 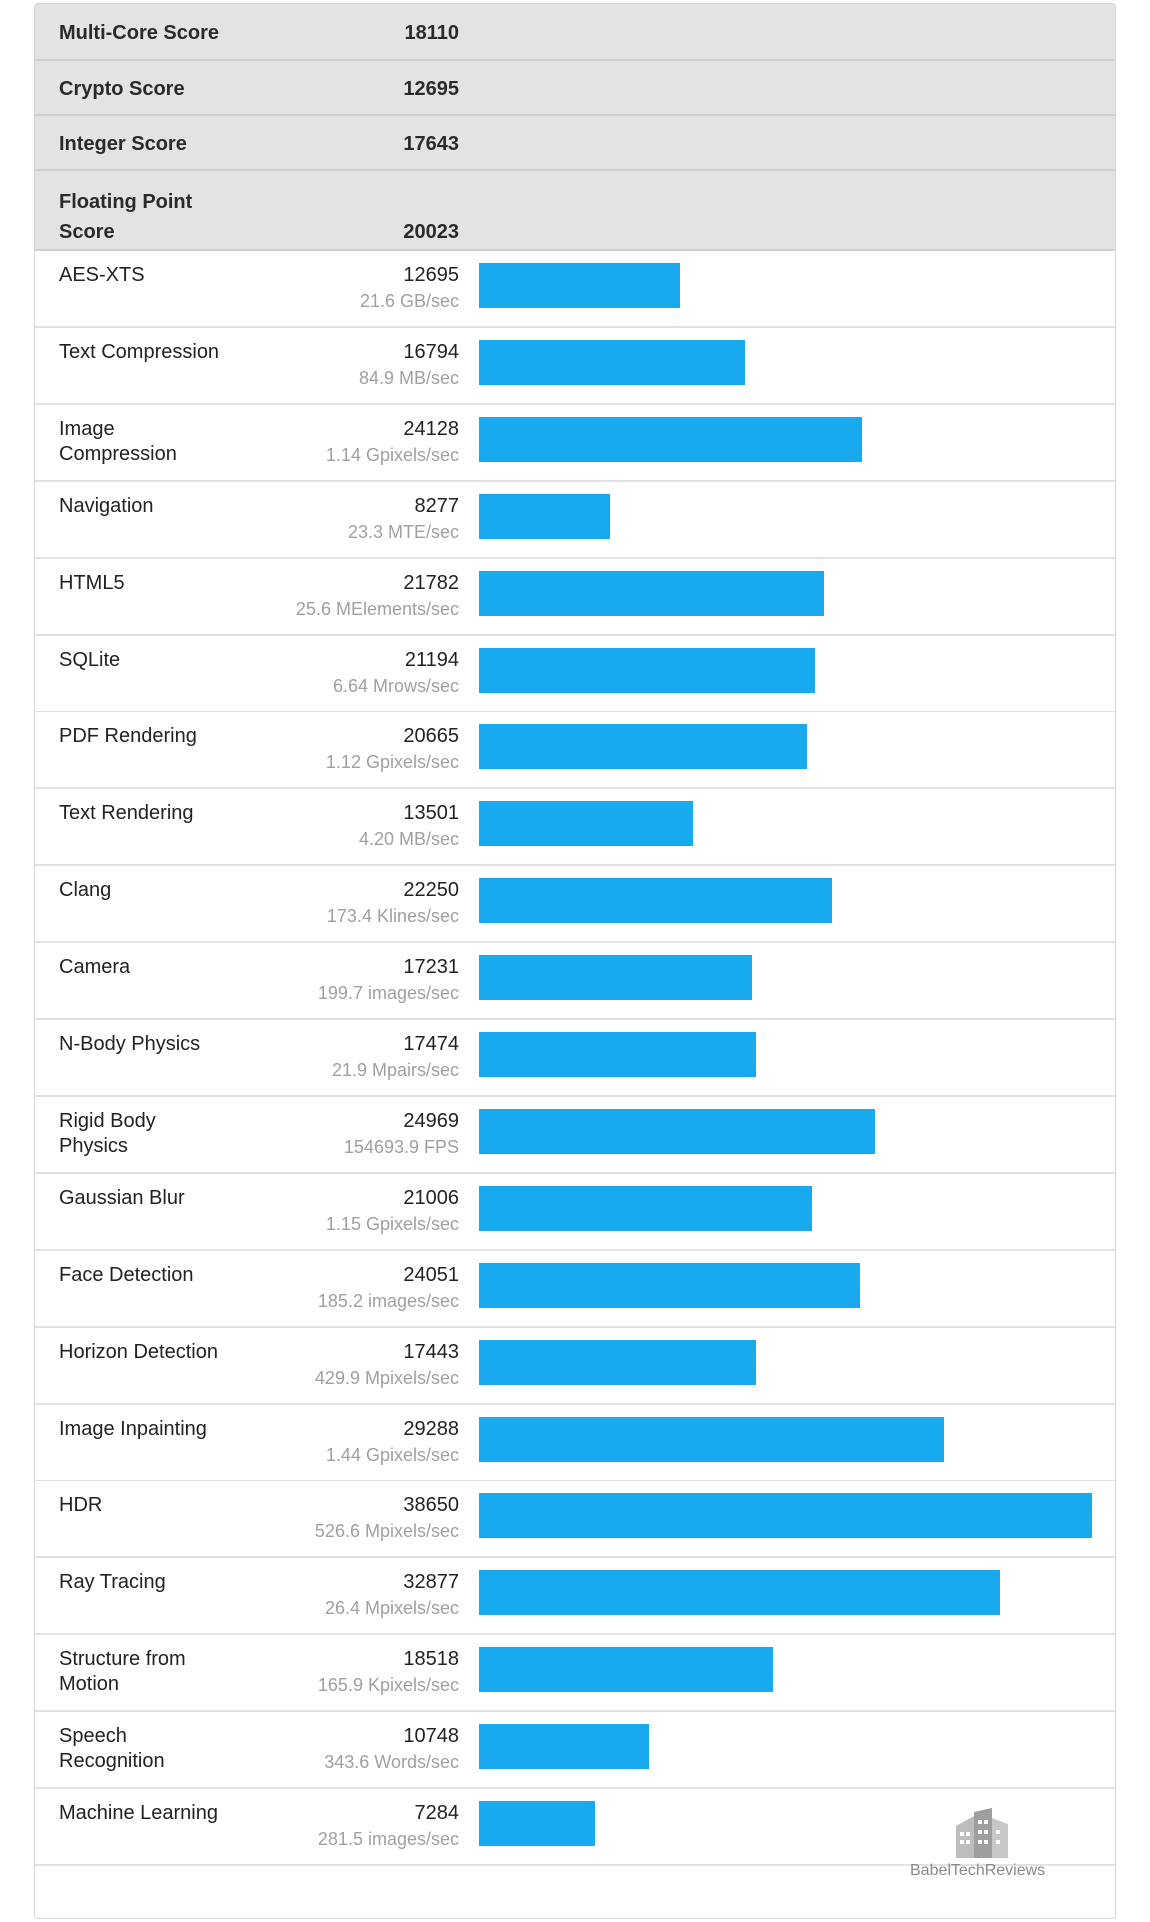 What do you see at coordinates (388, 1301) in the screenshot?
I see `benchmark-rate: 185.2 images/sec` at bounding box center [388, 1301].